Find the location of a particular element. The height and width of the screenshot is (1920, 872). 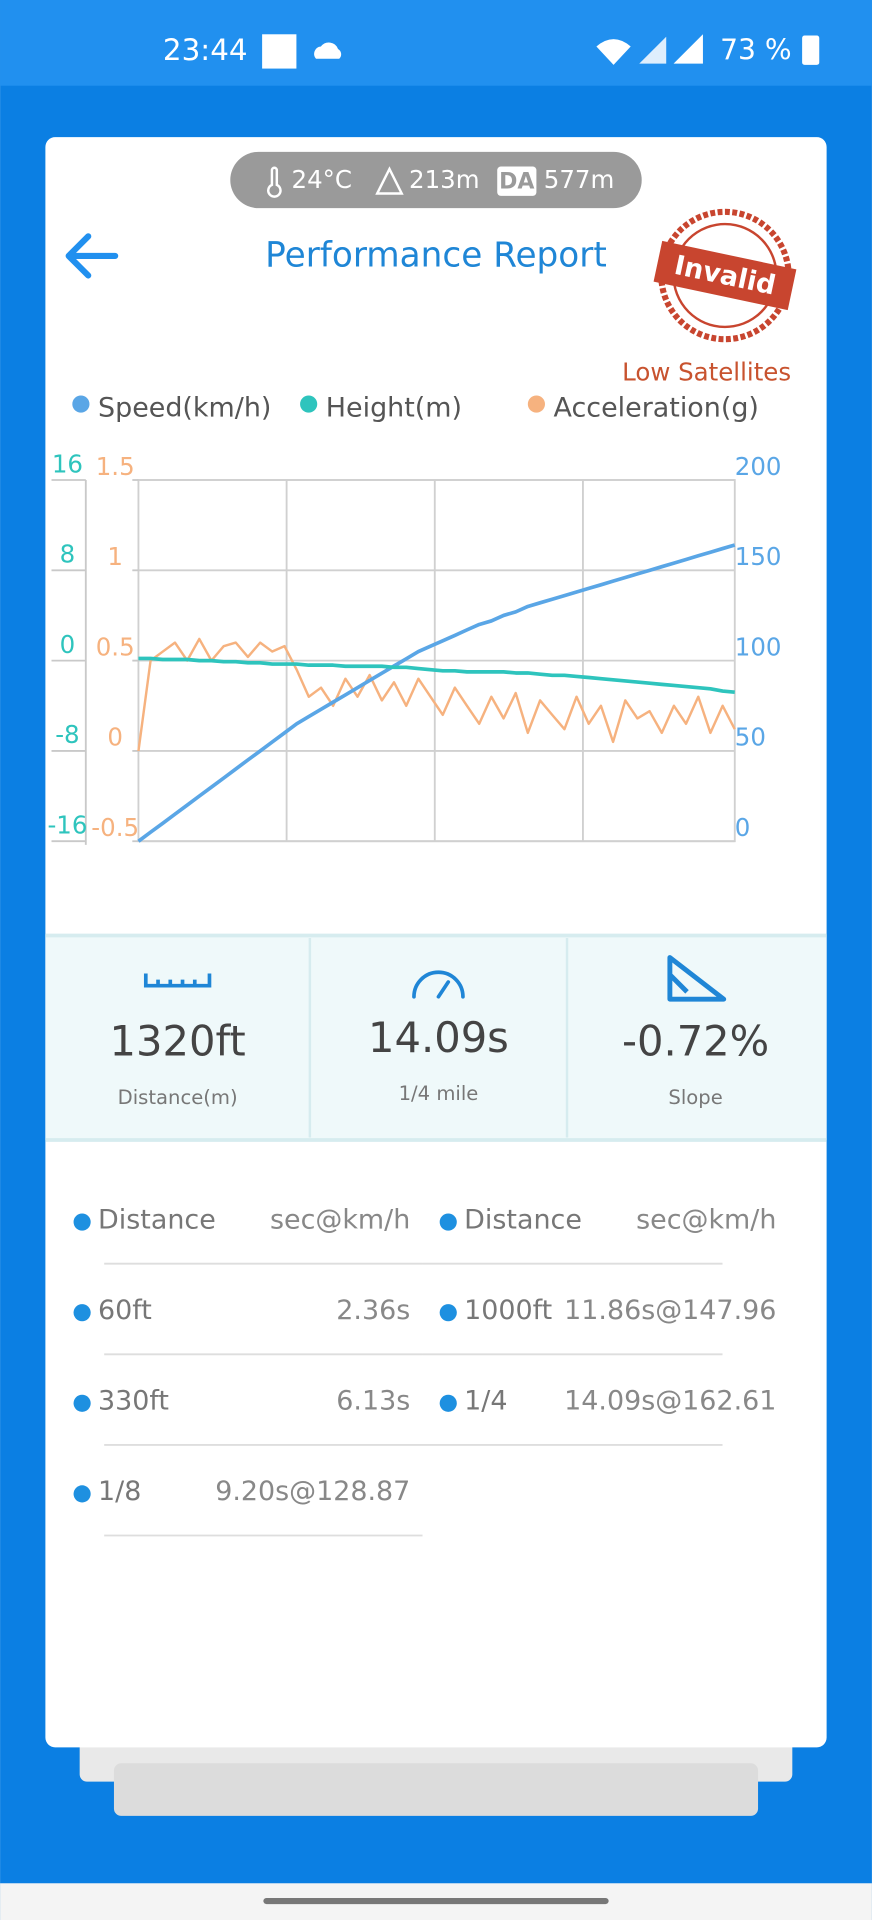

summary-label: Distance(m) is located at coordinates (178, 1097).